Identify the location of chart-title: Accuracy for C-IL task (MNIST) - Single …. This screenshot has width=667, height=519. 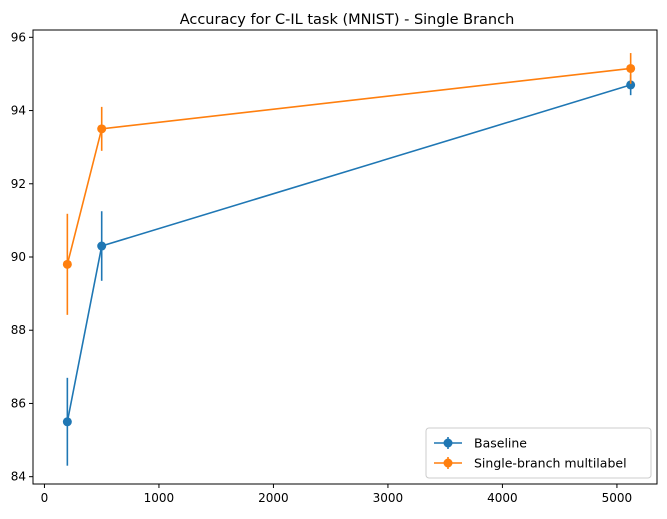
(347, 20).